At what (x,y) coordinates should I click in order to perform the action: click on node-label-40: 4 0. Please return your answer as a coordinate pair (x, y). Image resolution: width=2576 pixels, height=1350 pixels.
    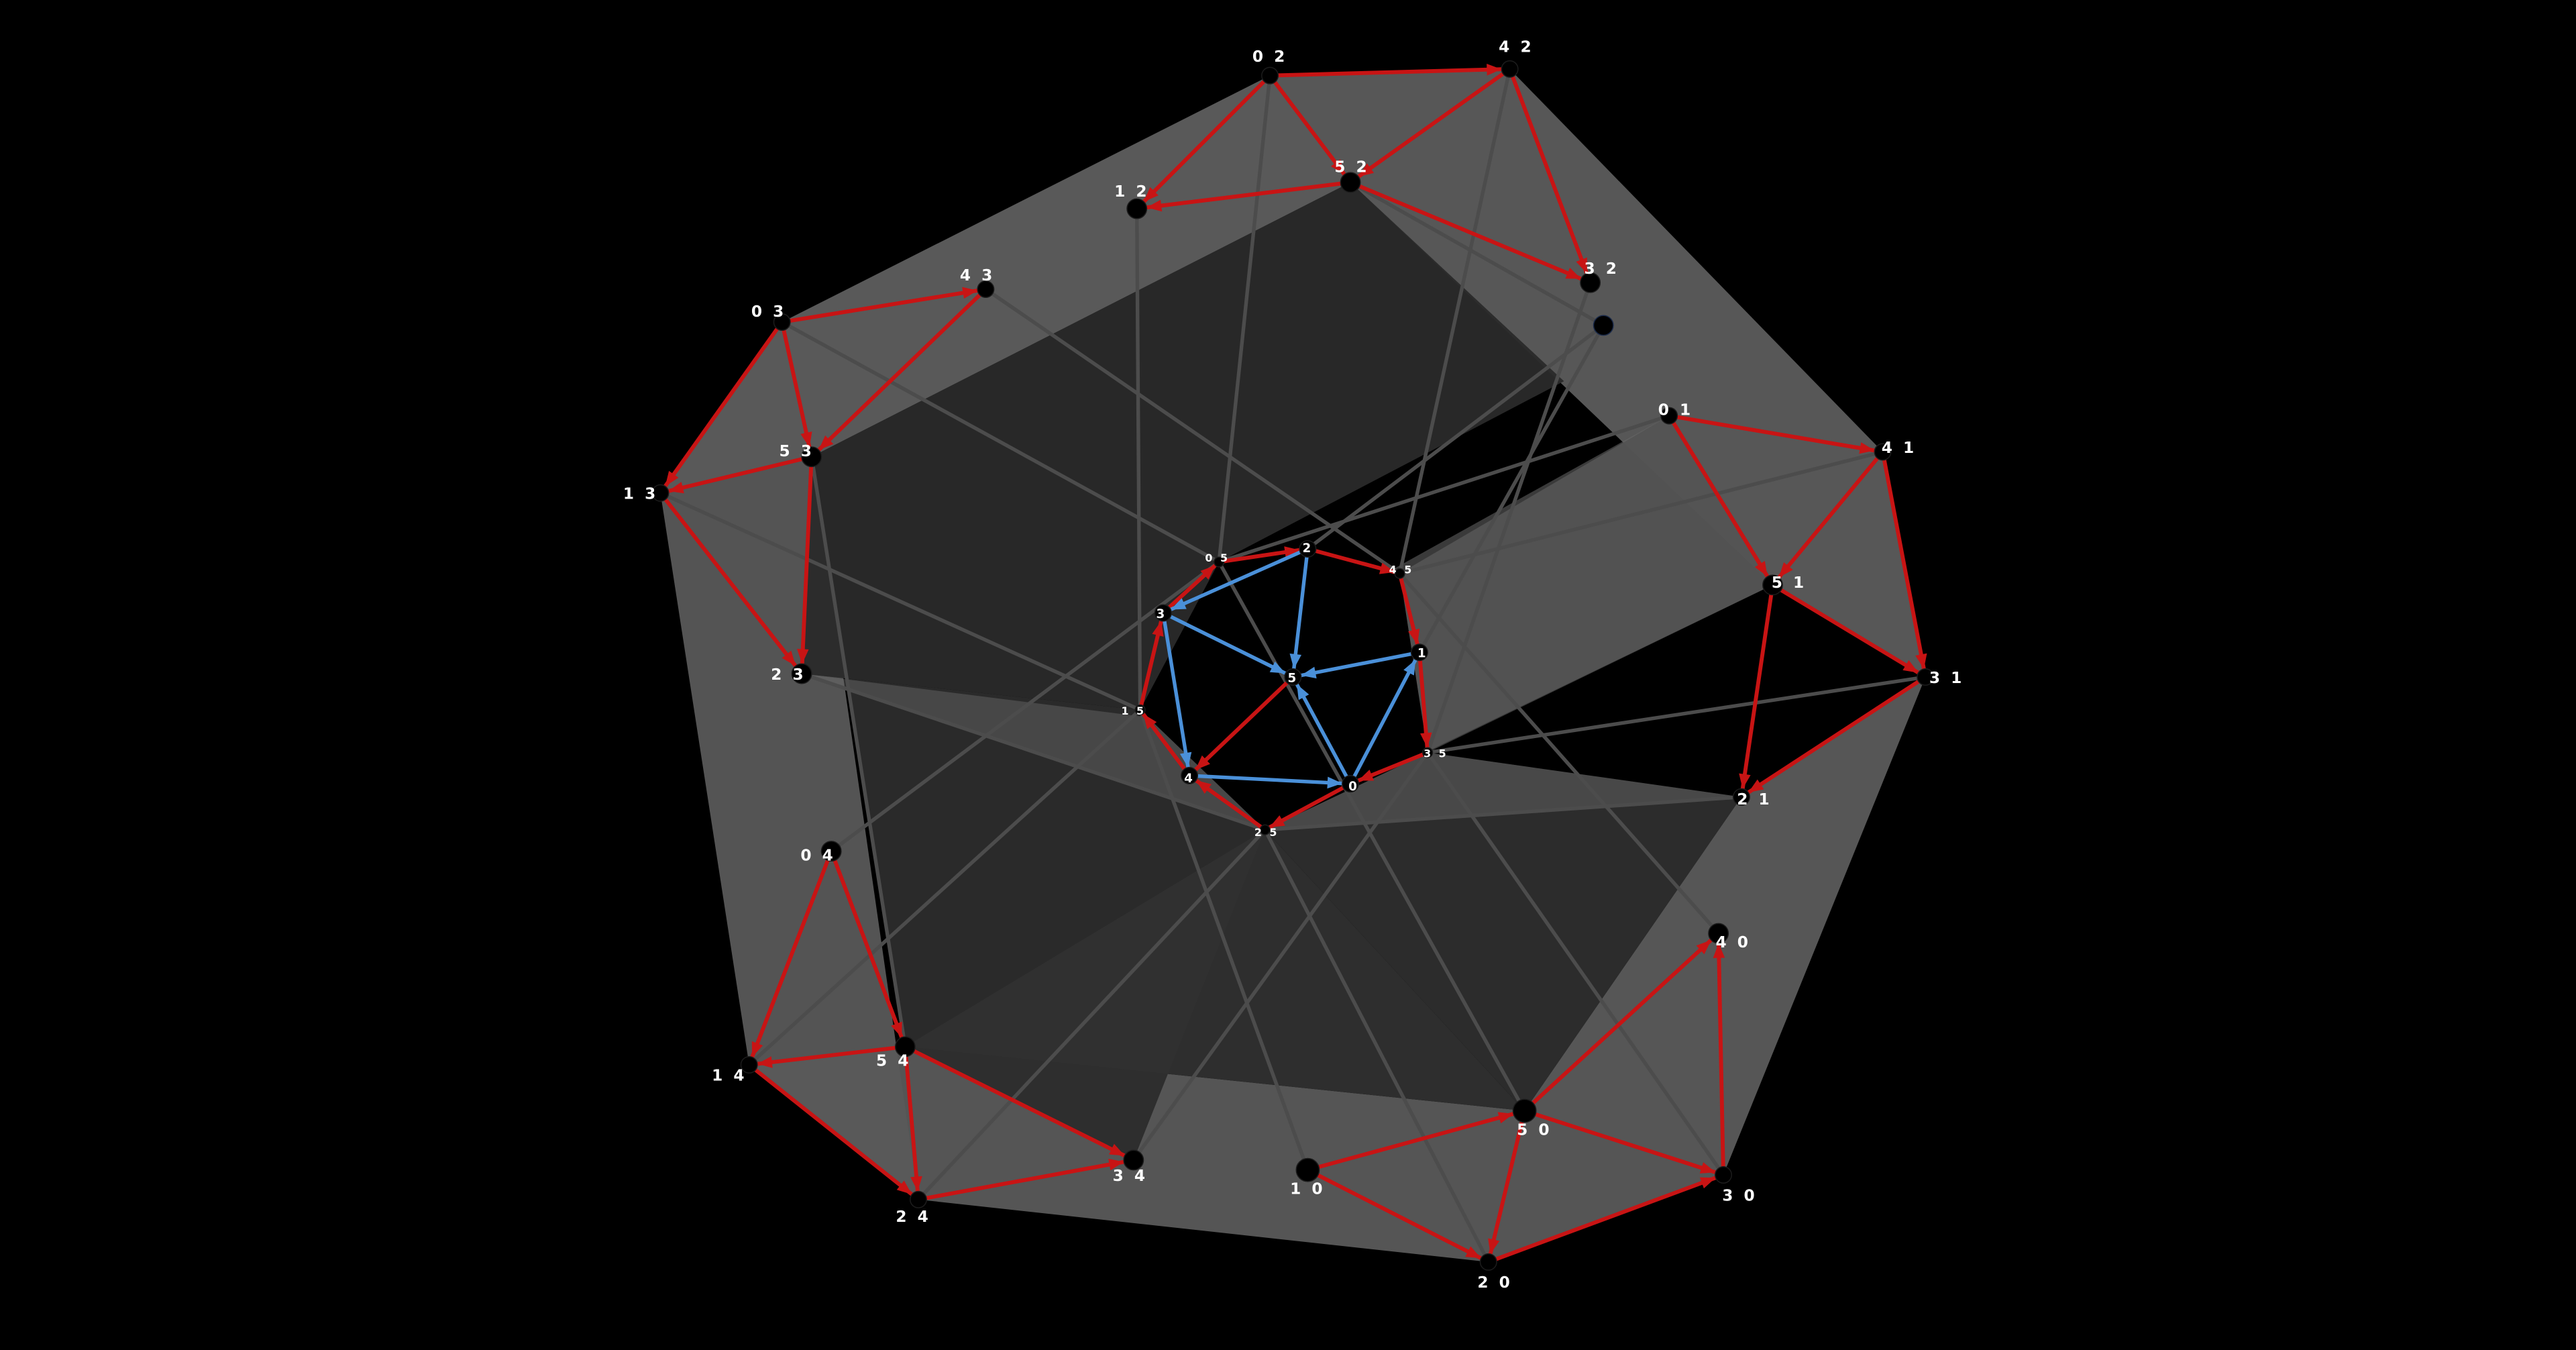
    Looking at the image, I should click on (1732, 942).